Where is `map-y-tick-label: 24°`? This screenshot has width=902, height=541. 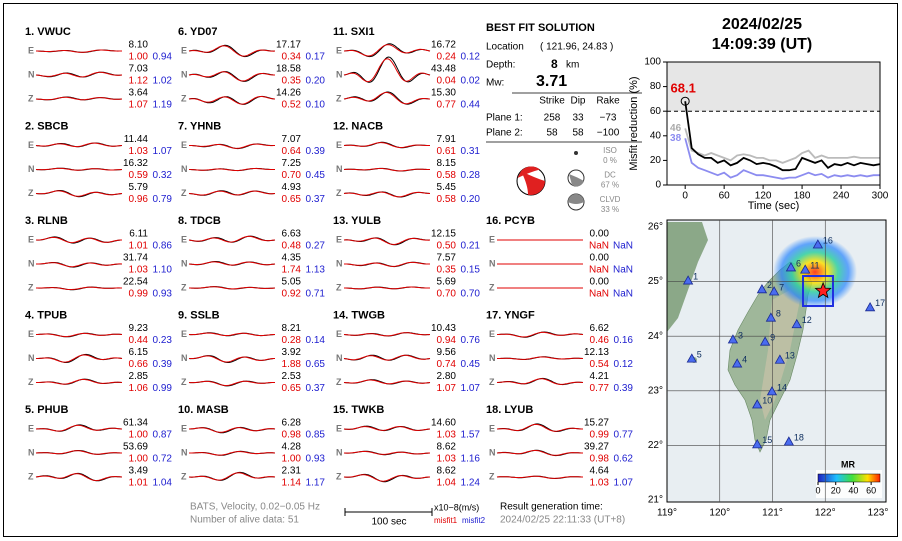 map-y-tick-label: 24° is located at coordinates (655, 336).